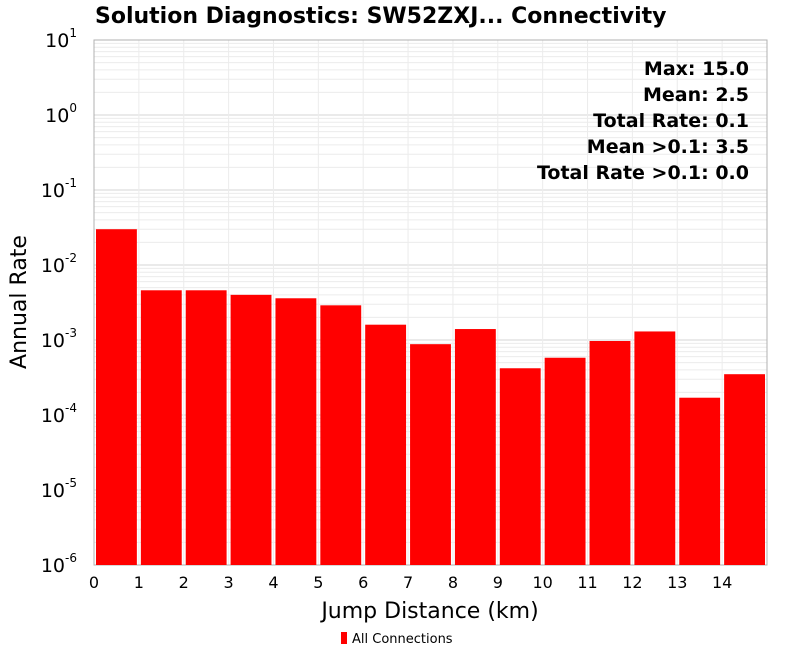  I want to click on y-axis-ticks: 10¹ 10⁰ 10⁻¹ 10⁻² 10⁻³ 10⁻⁴ 10⁻⁵ 10⁻⁶, so click(59, 301).